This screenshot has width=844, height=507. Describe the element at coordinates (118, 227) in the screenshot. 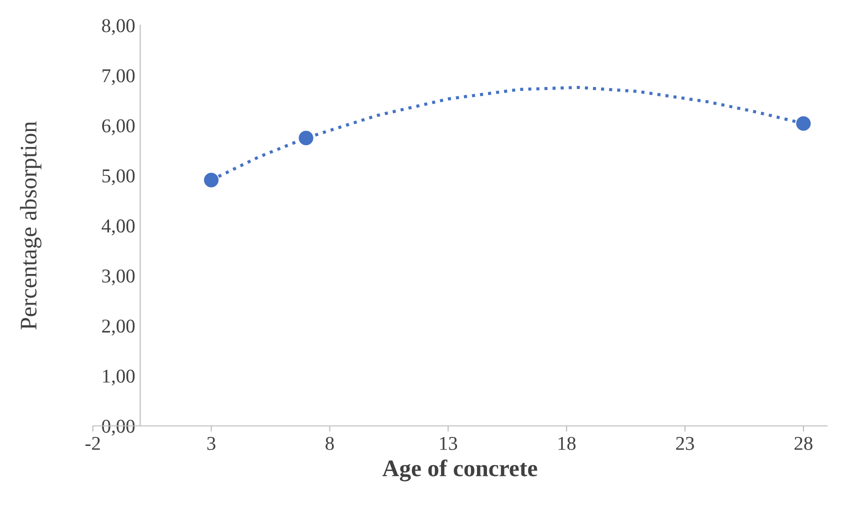

I see `y-tick-label: 4,00` at that location.